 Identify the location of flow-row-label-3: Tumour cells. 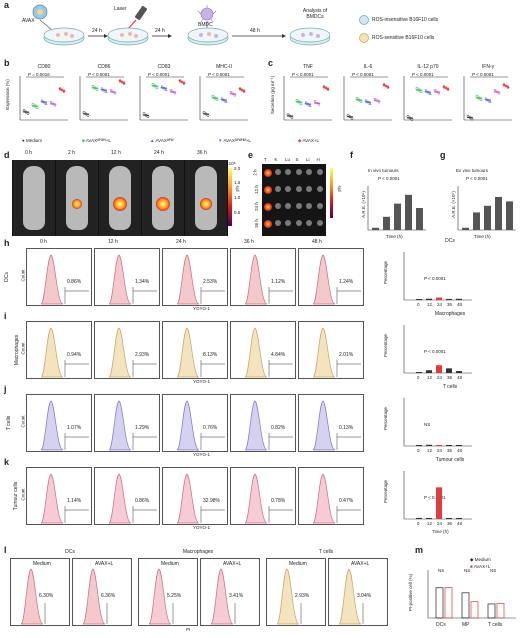
(16, 496).